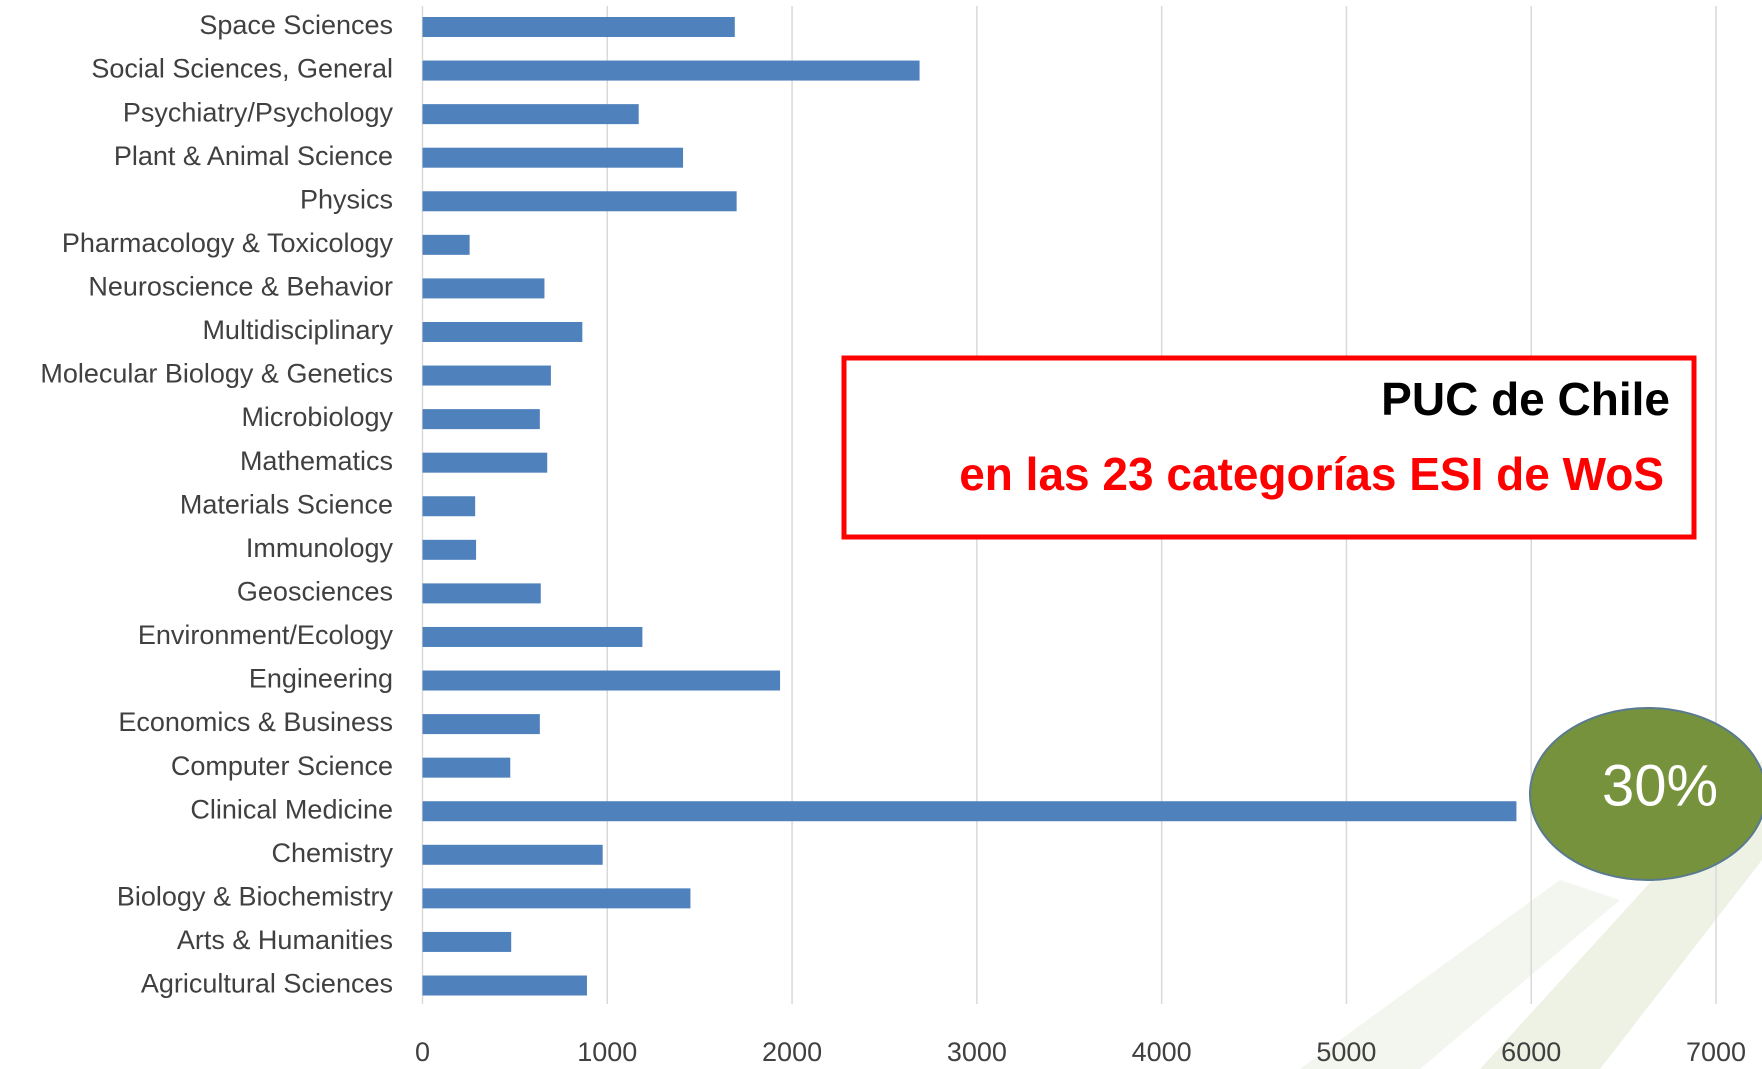  Describe the element at coordinates (607, 1052) in the screenshot. I see `x-tick-label: 1000` at that location.